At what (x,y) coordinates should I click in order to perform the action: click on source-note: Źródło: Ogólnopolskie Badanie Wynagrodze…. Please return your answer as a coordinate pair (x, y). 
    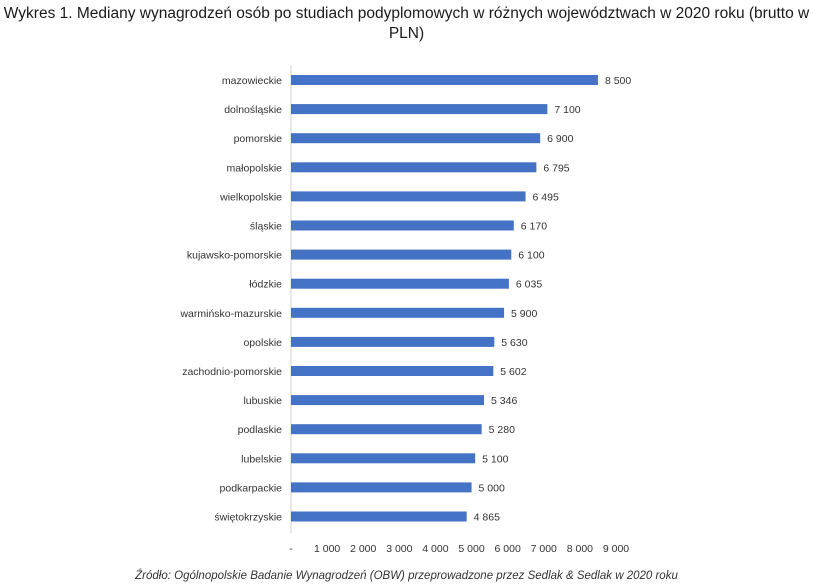
    Looking at the image, I should click on (406, 576).